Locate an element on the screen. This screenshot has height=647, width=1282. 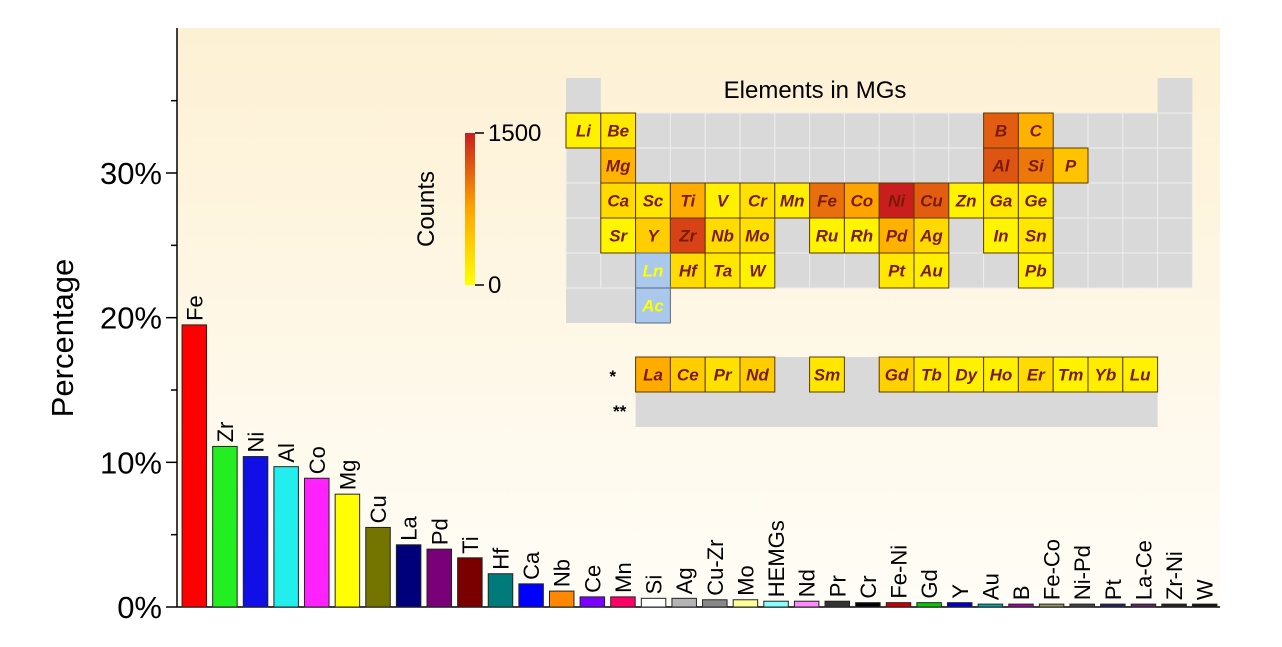
element-cell-sn is located at coordinates (1035, 235).